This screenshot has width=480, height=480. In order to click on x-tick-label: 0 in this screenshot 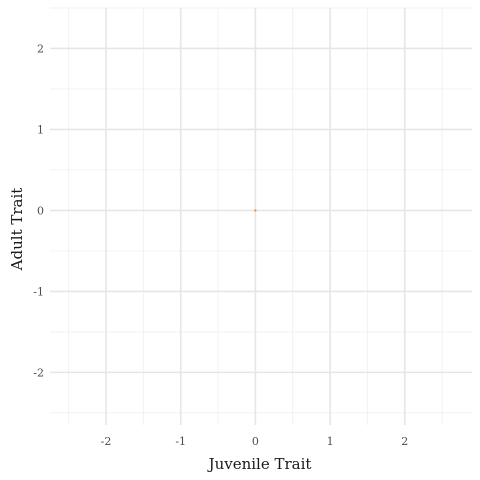, I will do `click(255, 441)`.